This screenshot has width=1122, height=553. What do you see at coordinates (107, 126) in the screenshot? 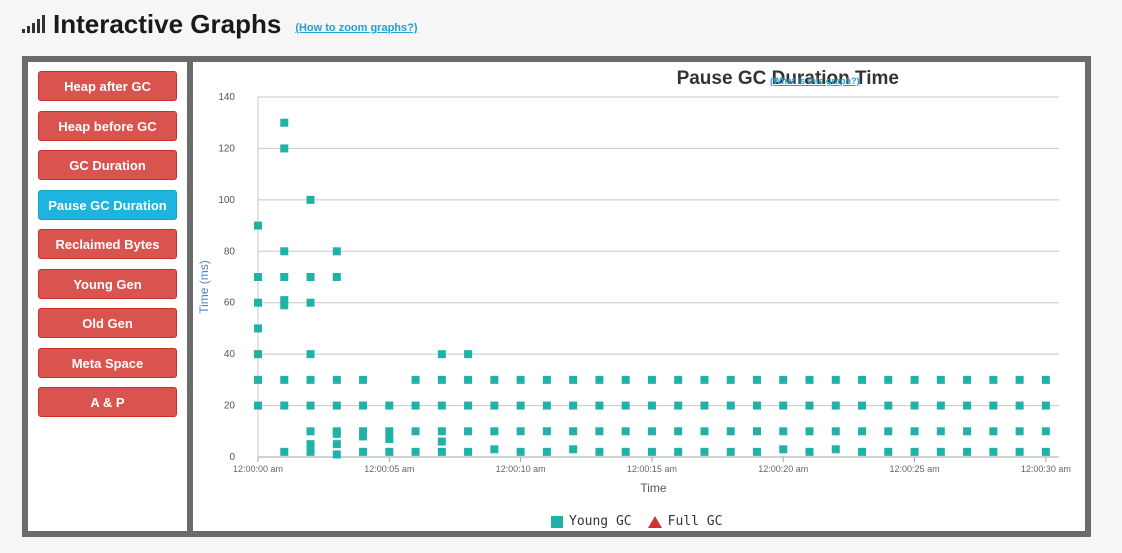
I see `heap-before-gc-button: Heap before GC` at bounding box center [107, 126].